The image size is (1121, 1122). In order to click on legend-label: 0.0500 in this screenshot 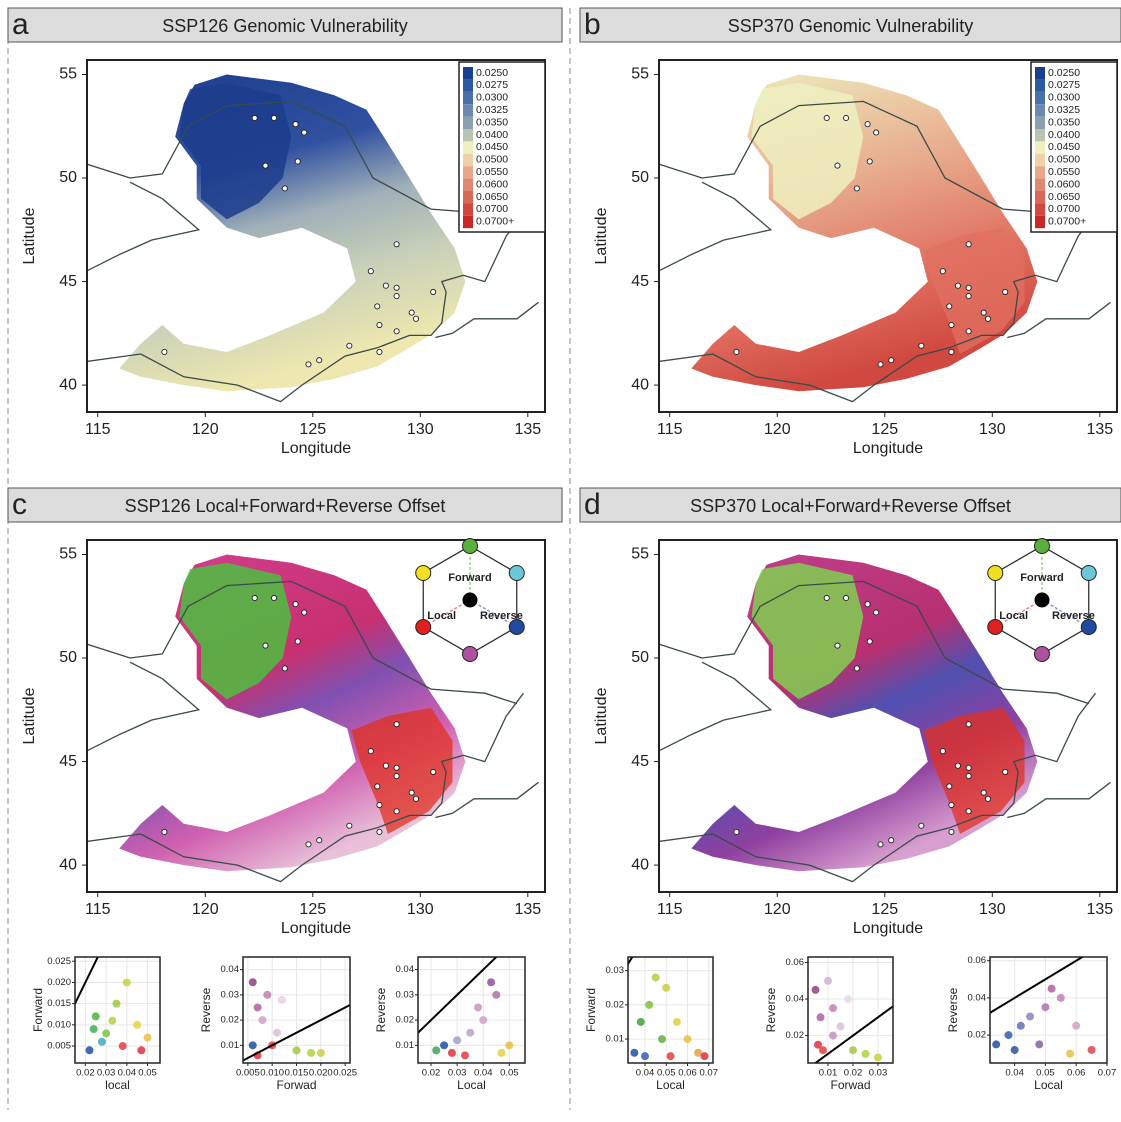, I will do `click(492, 160)`.